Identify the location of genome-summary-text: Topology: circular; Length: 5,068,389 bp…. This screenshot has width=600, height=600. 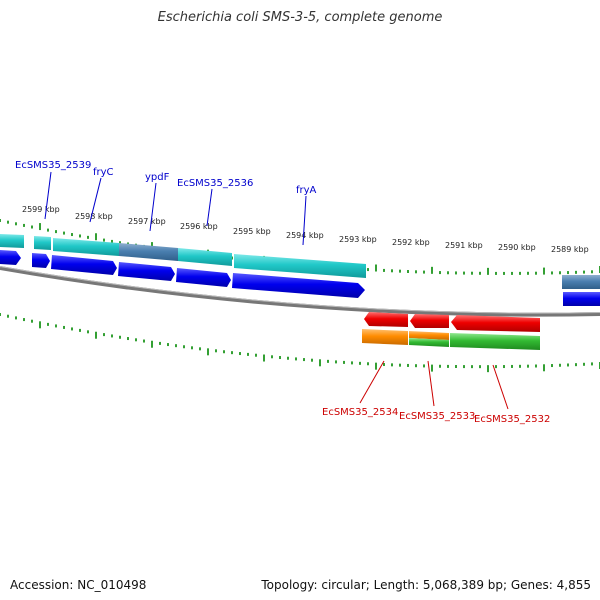
(426, 585).